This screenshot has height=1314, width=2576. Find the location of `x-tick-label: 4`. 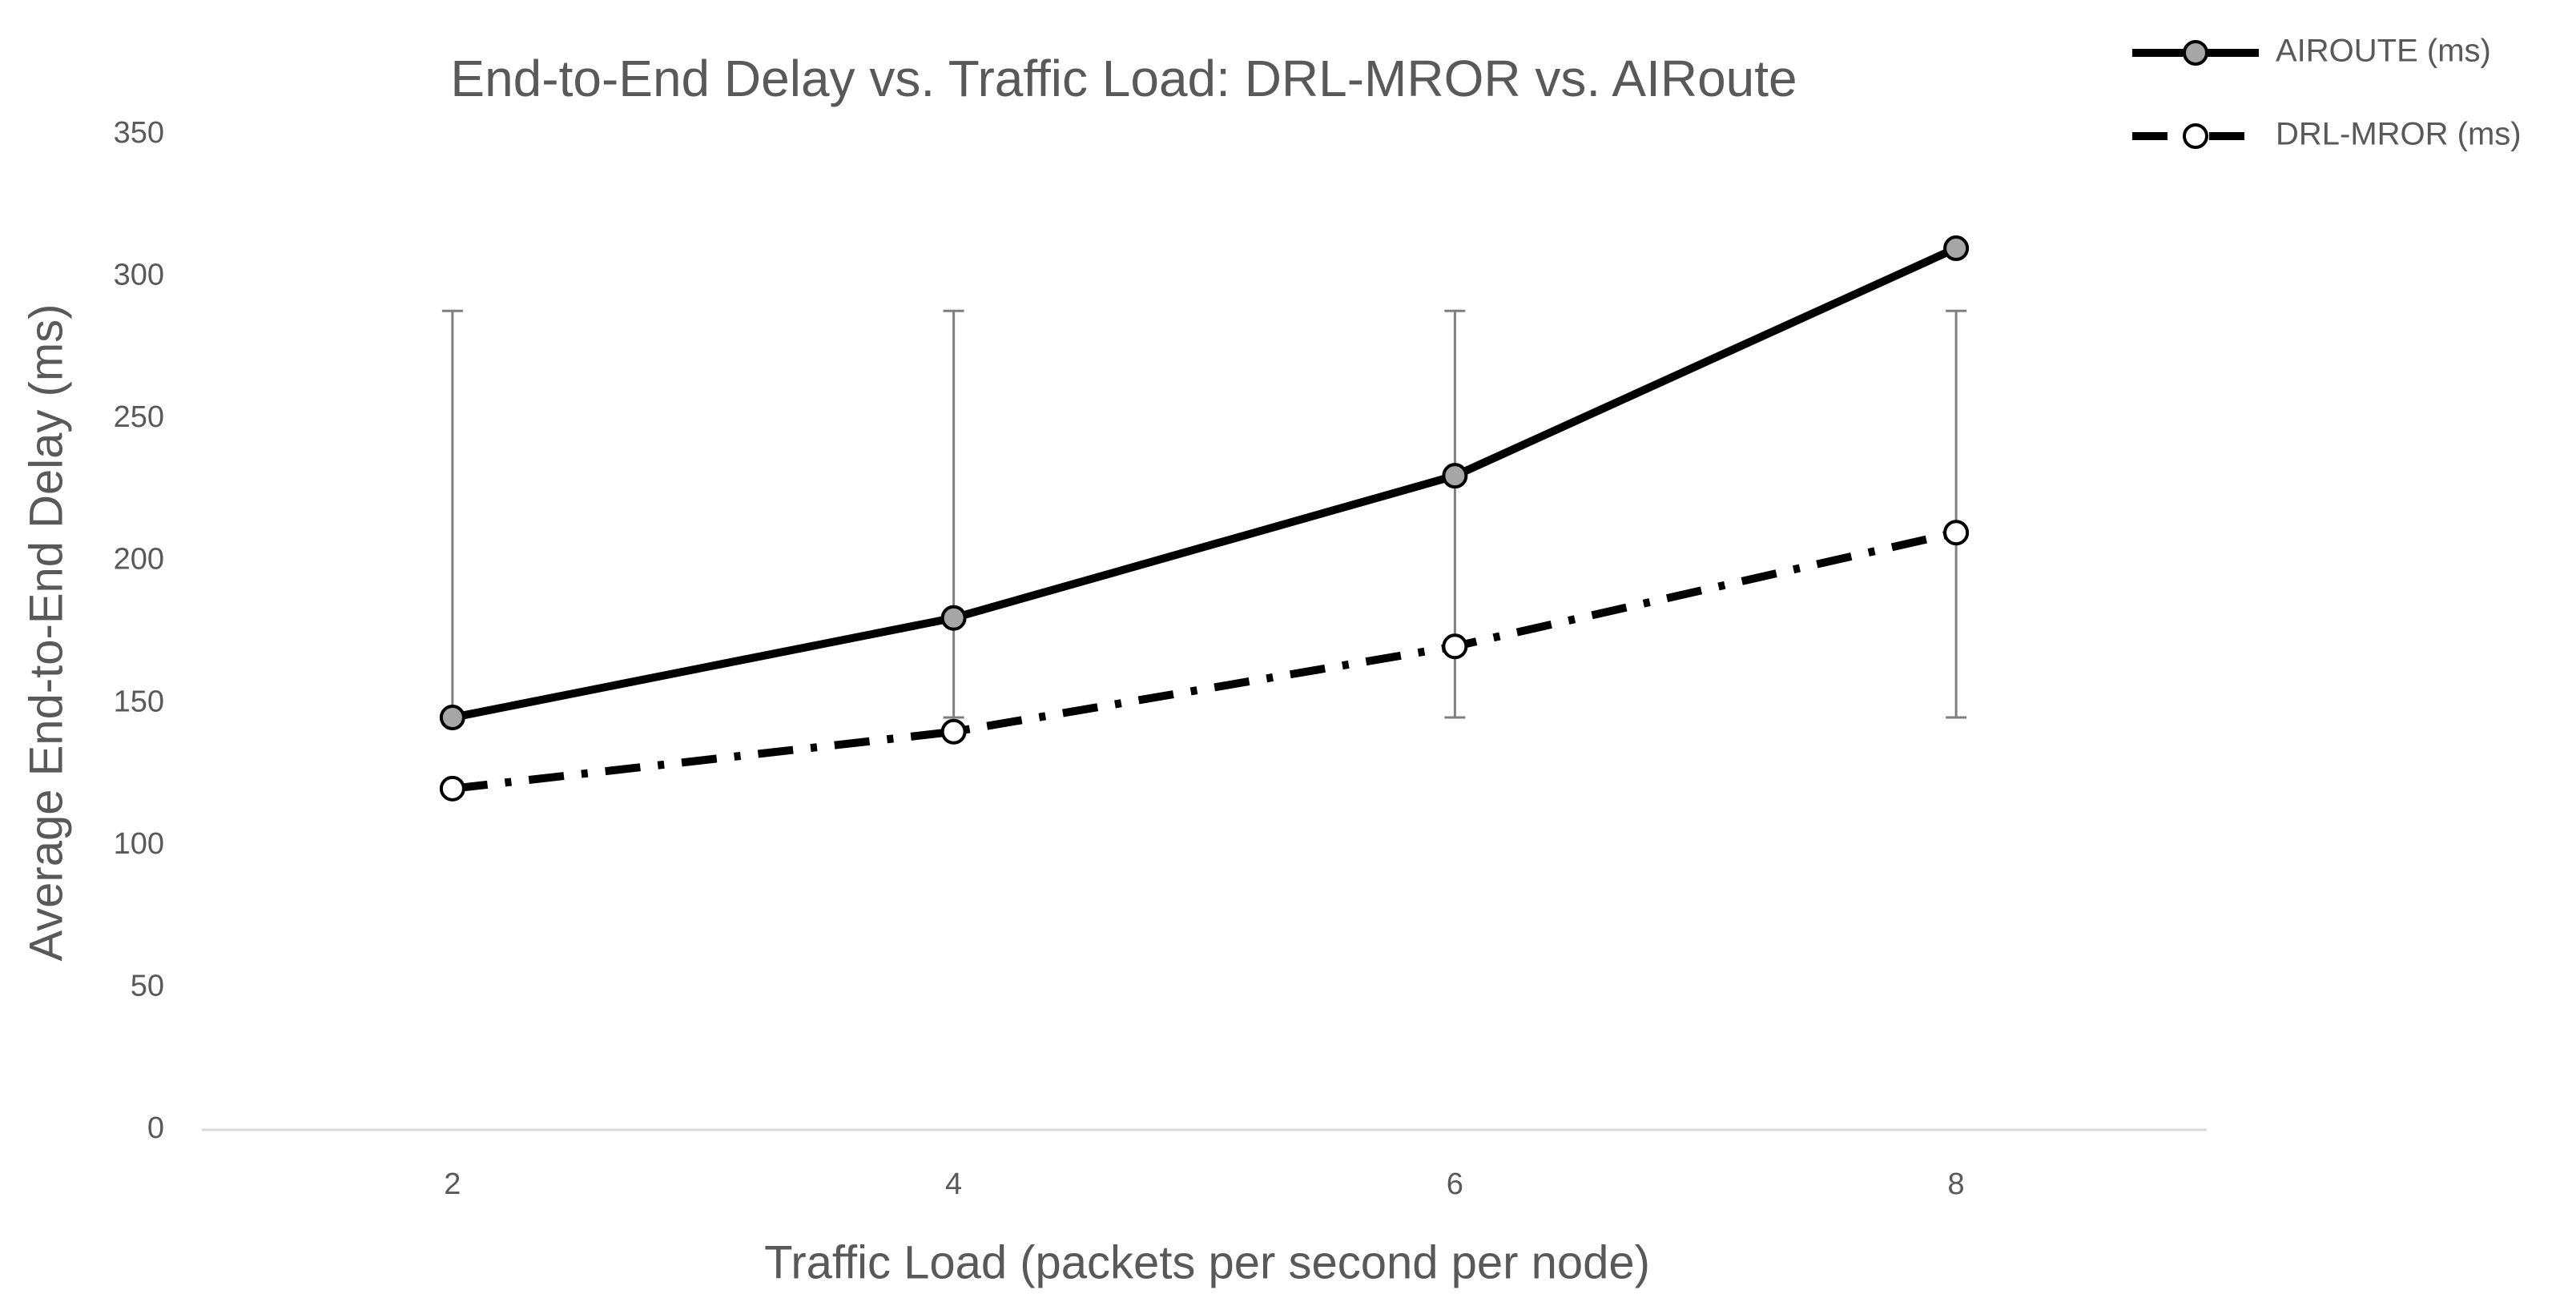

x-tick-label: 4 is located at coordinates (953, 1184).